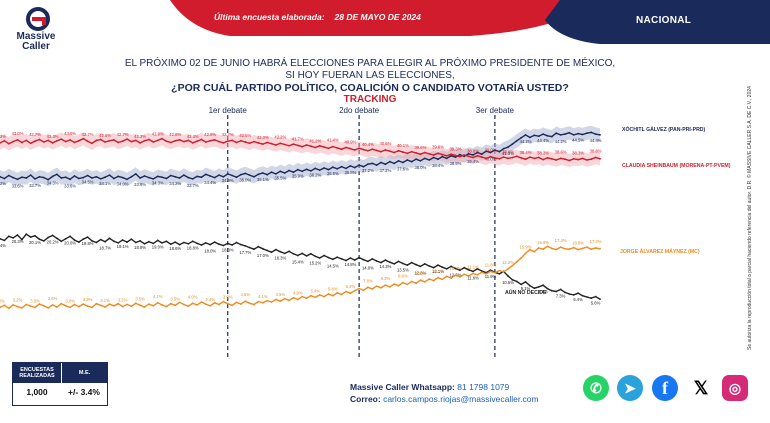  I want to click on data-label: 17.2%, so click(596, 241).